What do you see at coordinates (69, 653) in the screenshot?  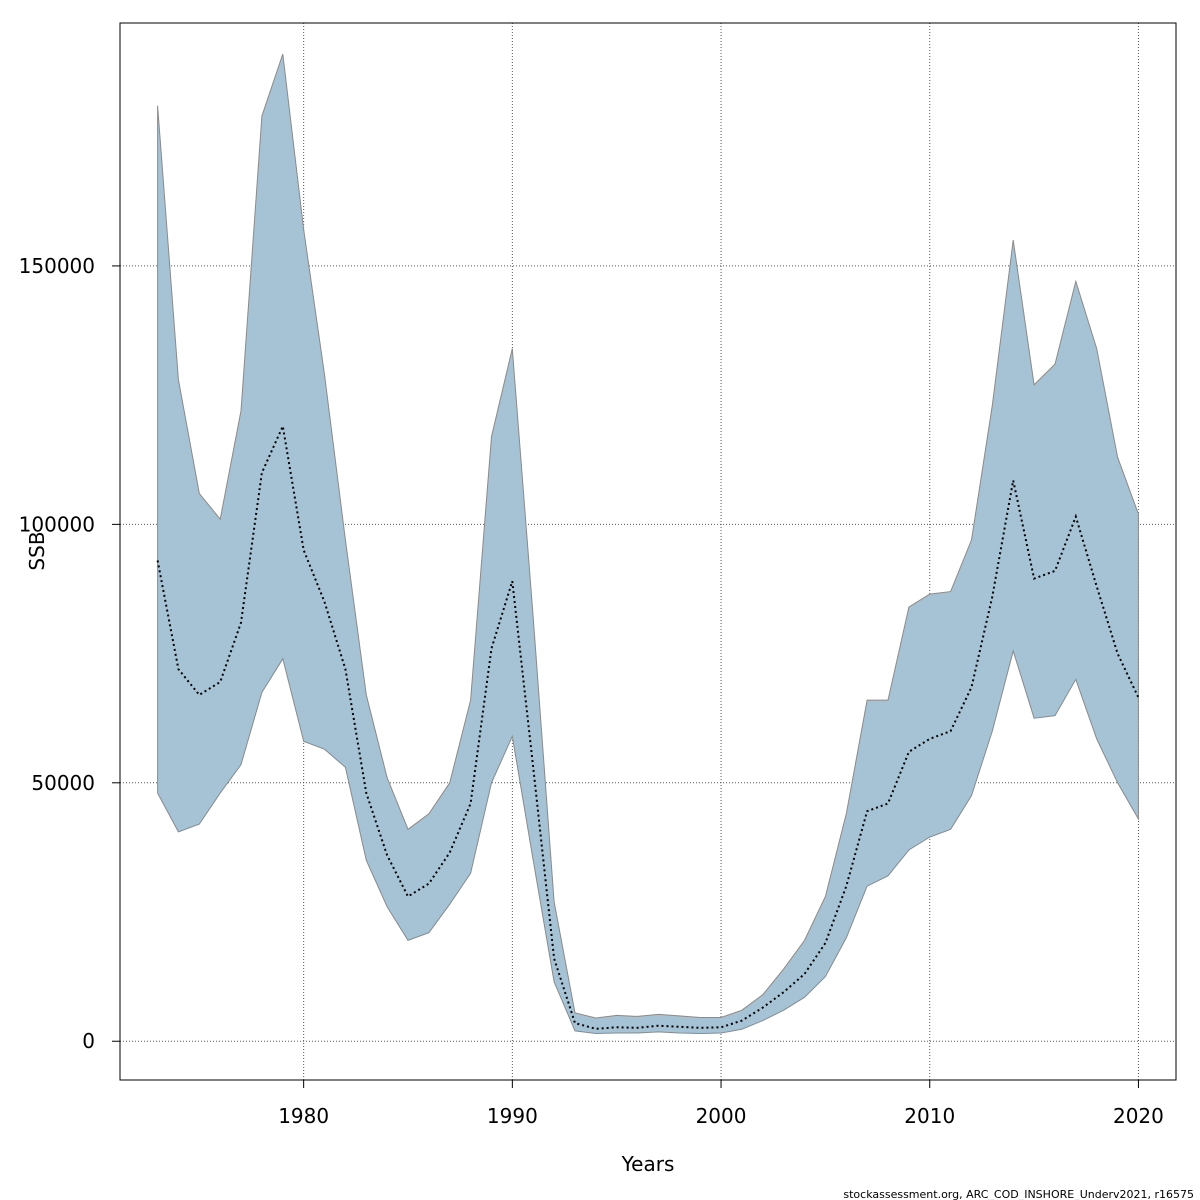 I see `y-axis: 0 50000 100000 150000` at bounding box center [69, 653].